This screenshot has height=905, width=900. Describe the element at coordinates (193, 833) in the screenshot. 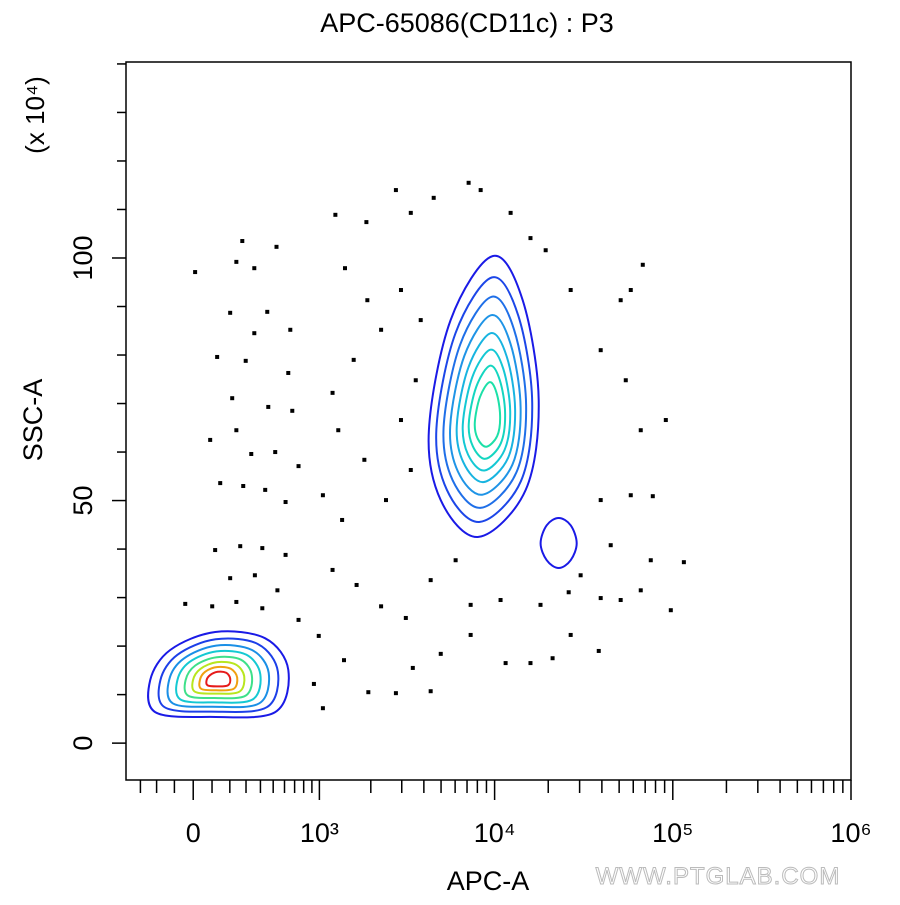

I see `x-tick-label: 0` at that location.